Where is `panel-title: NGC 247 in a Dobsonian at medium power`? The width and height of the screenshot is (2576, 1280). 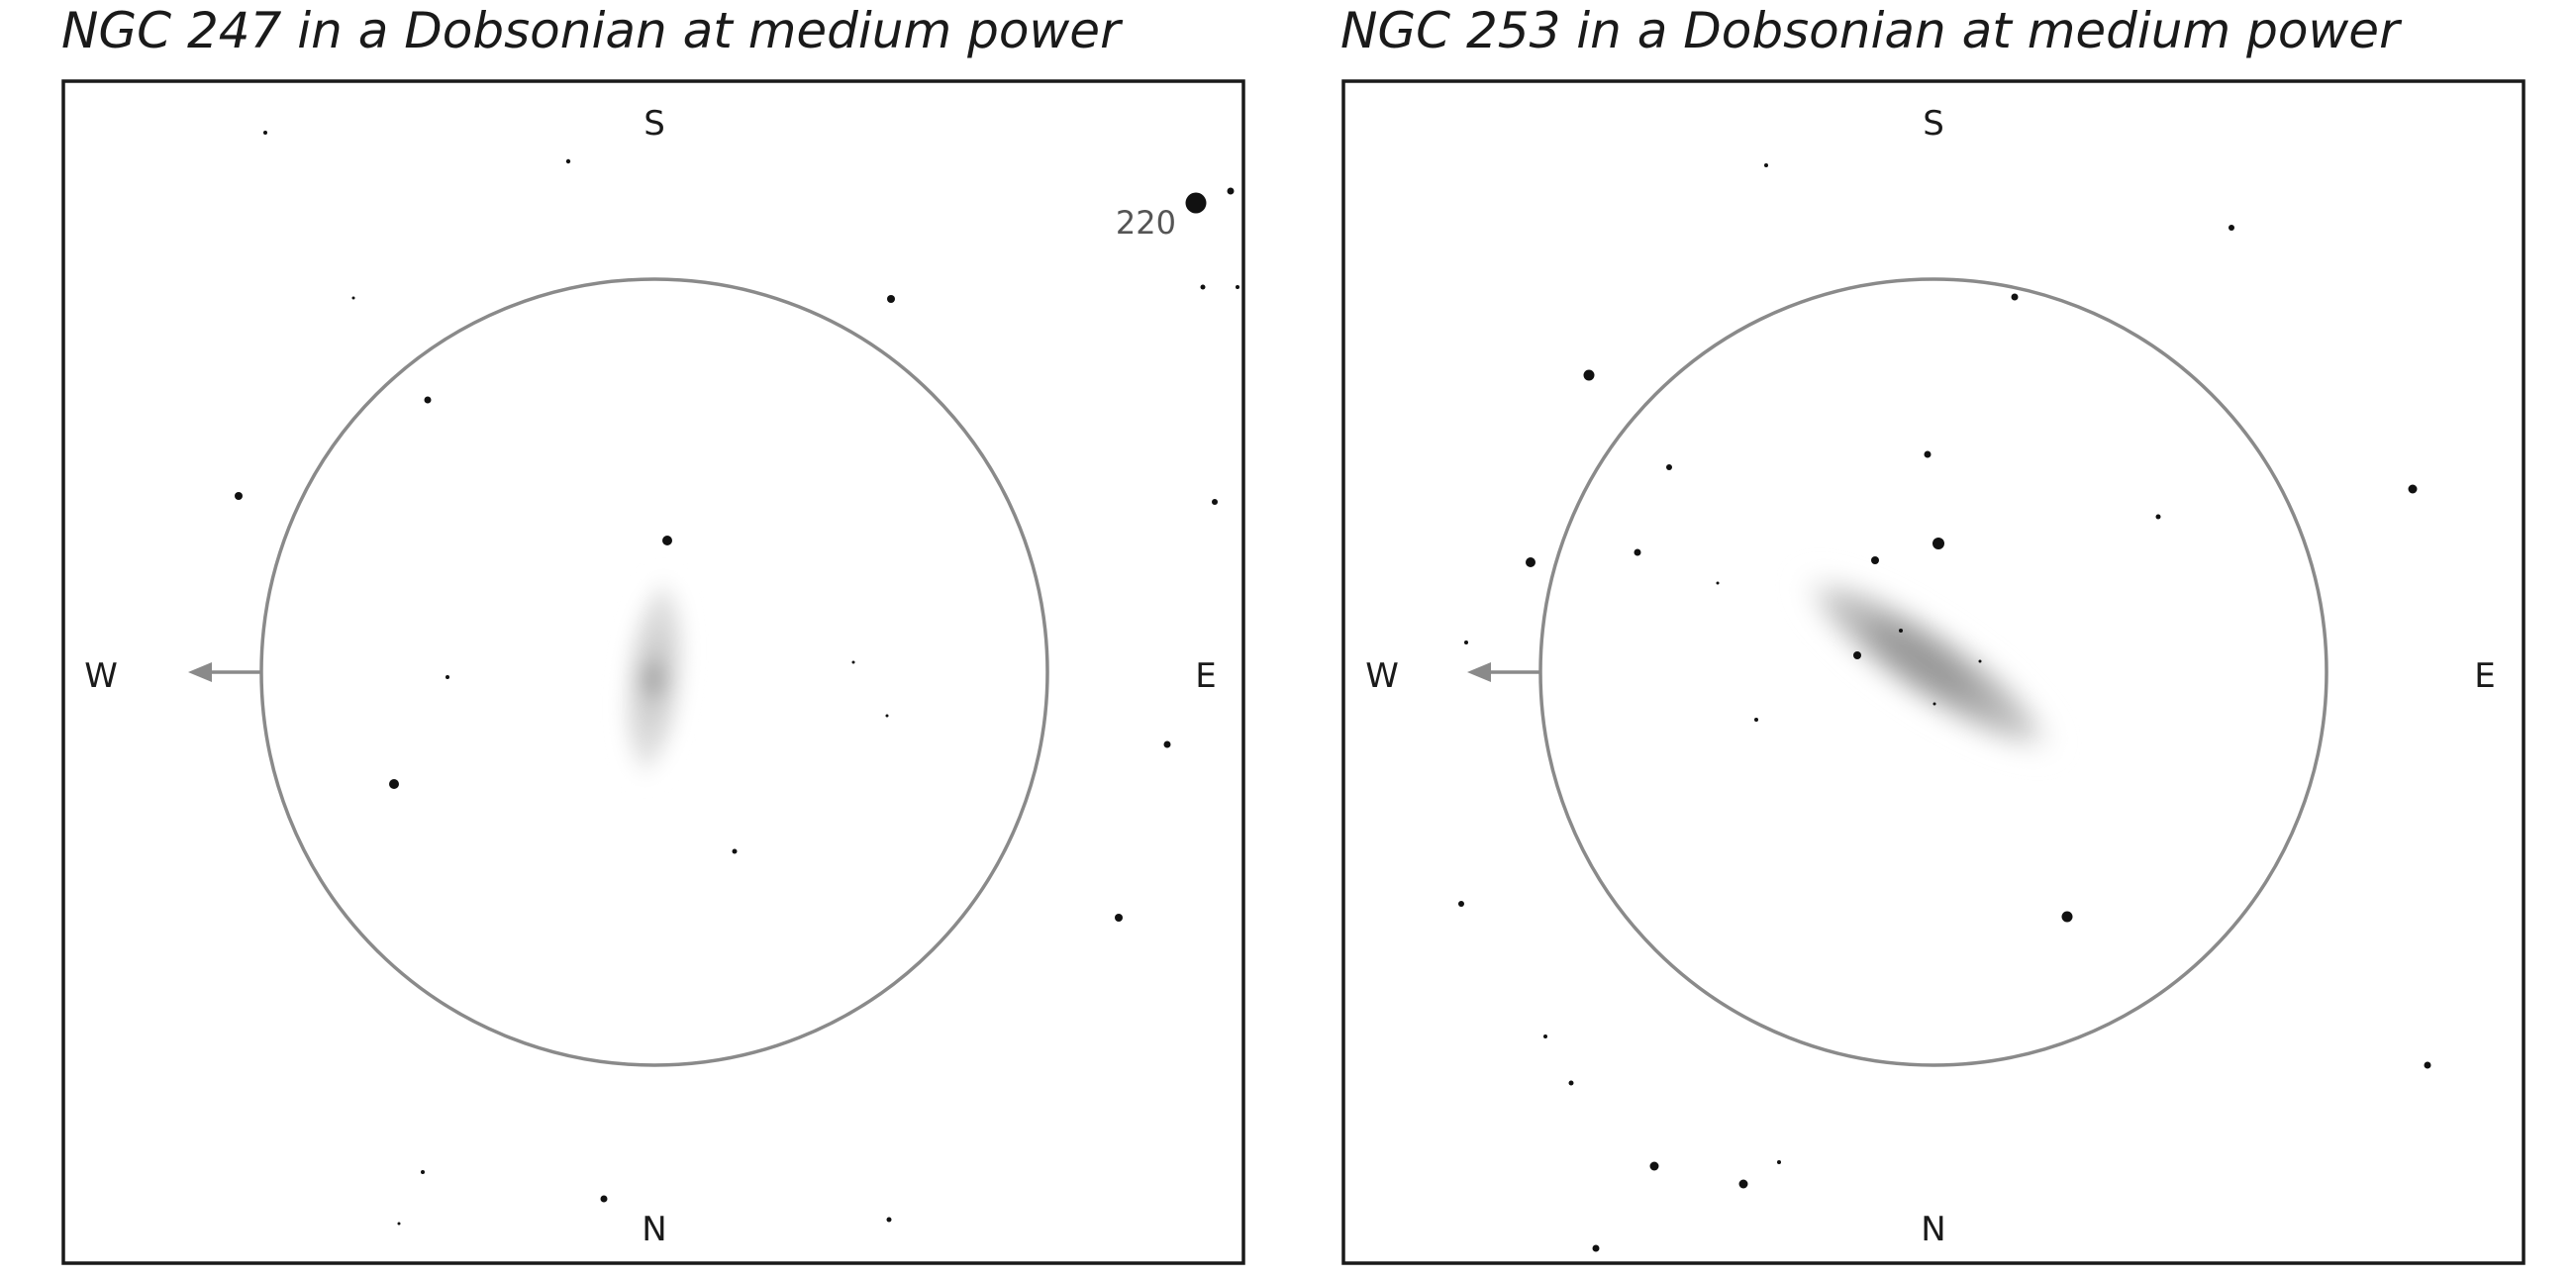 panel-title: NGC 247 in a Dobsonian at medium power is located at coordinates (592, 31).